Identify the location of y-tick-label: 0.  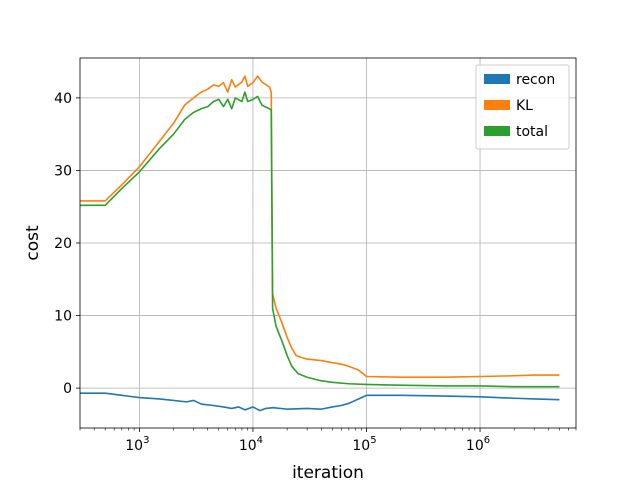
(67, 389).